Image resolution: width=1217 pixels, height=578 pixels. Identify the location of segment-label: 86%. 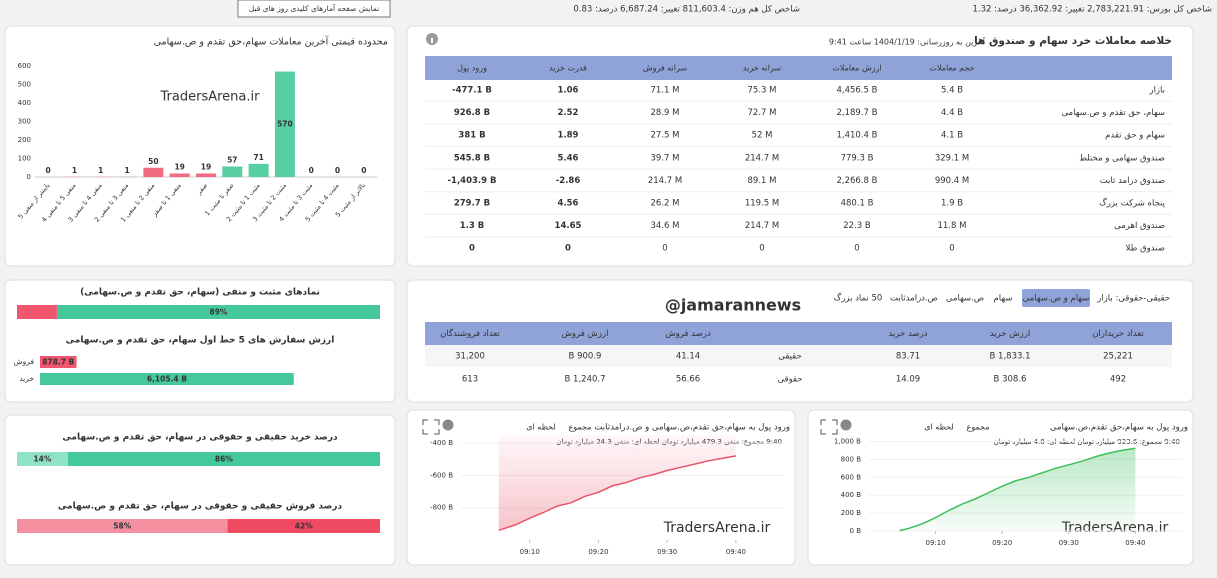
(224, 459).